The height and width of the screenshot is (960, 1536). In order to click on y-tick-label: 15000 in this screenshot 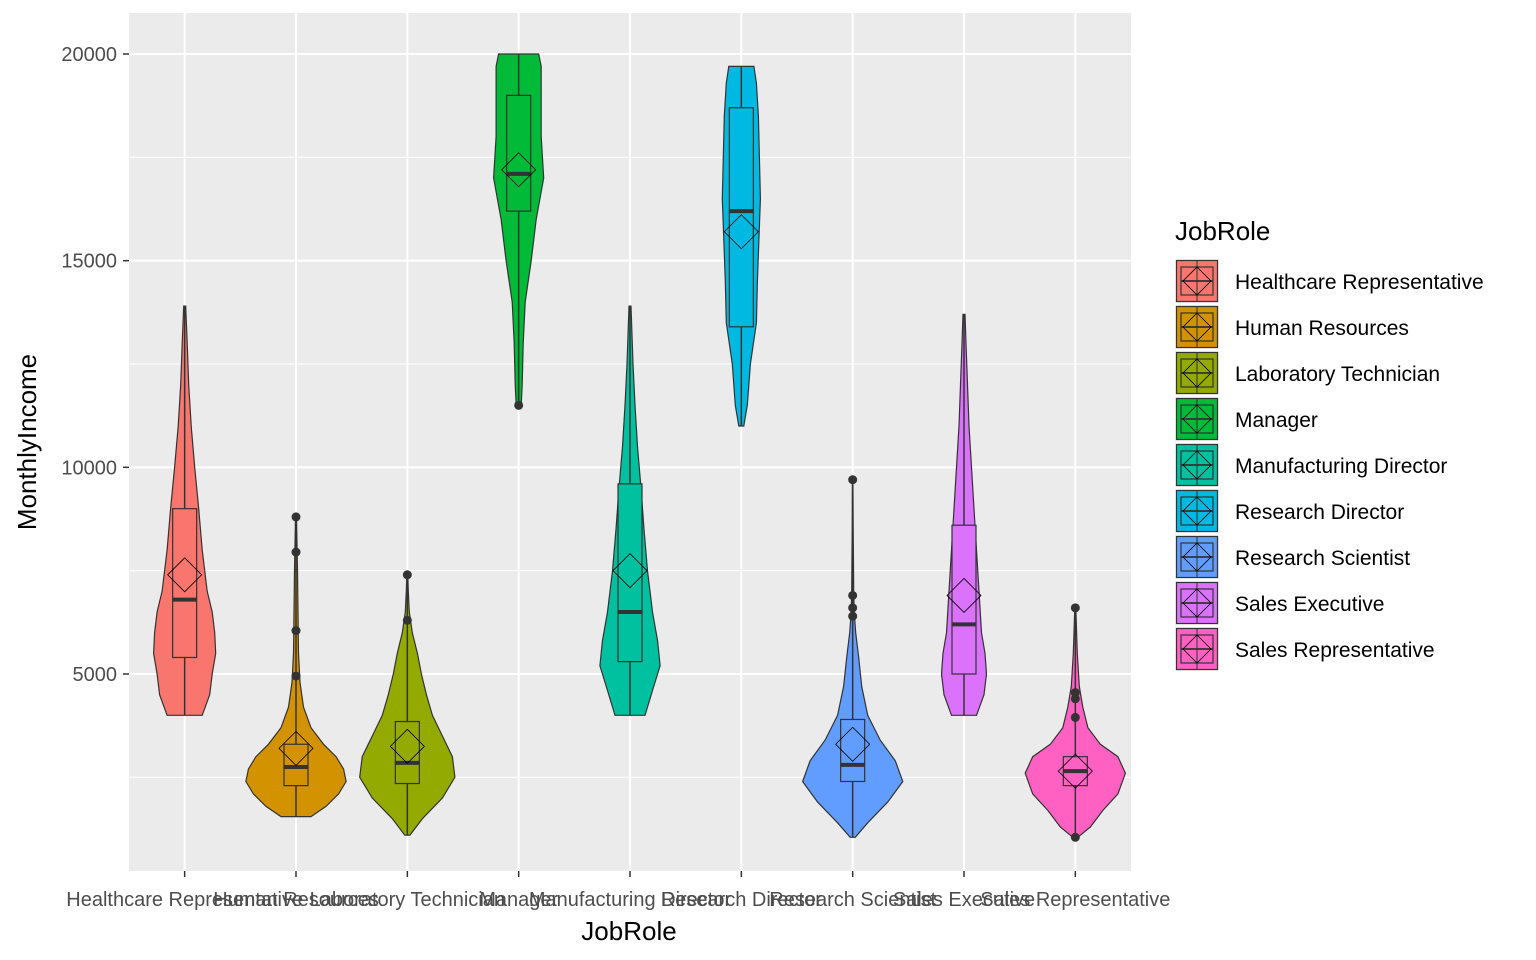, I will do `click(89, 262)`.